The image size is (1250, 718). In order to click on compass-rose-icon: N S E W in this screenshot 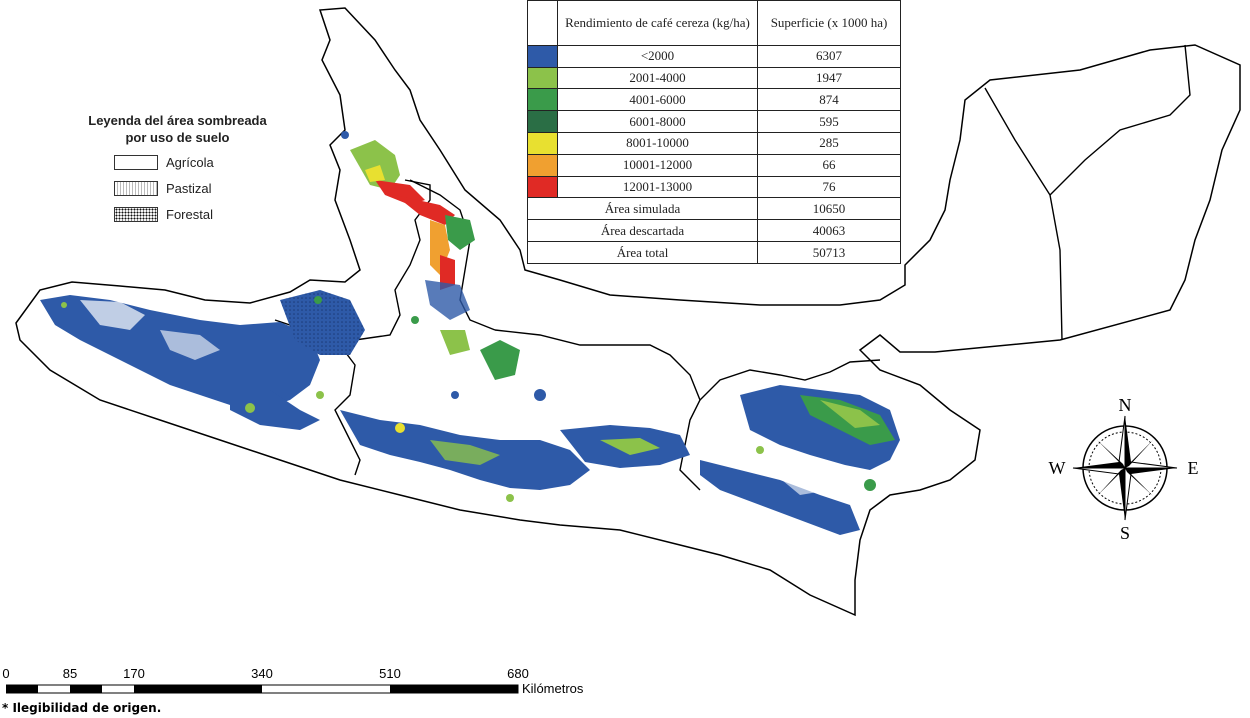, I will do `click(1124, 469)`.